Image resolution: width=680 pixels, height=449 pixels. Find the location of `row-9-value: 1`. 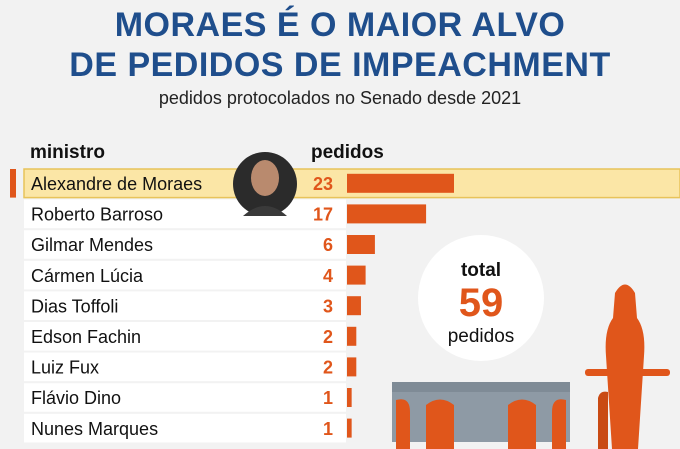

row-9-value: 1 is located at coordinates (328, 429).